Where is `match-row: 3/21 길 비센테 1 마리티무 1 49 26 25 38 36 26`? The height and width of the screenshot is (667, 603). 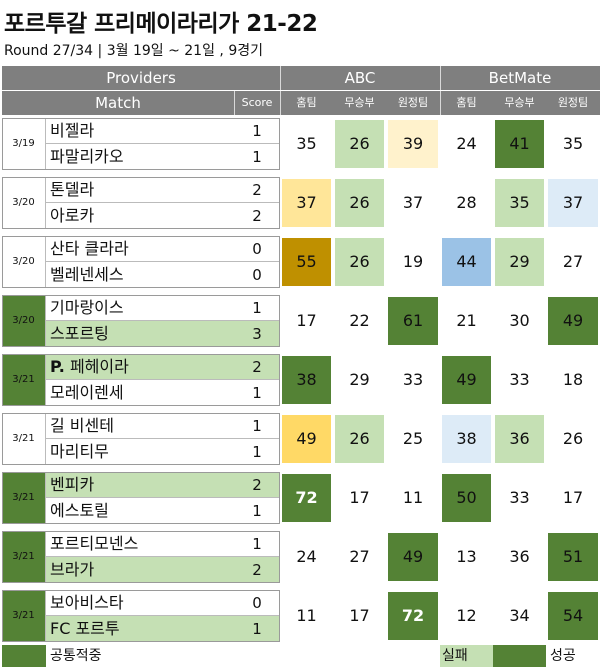 match-row: 3/21 길 비센테 1 마리티무 1 49 26 25 38 36 26 is located at coordinates (301, 439).